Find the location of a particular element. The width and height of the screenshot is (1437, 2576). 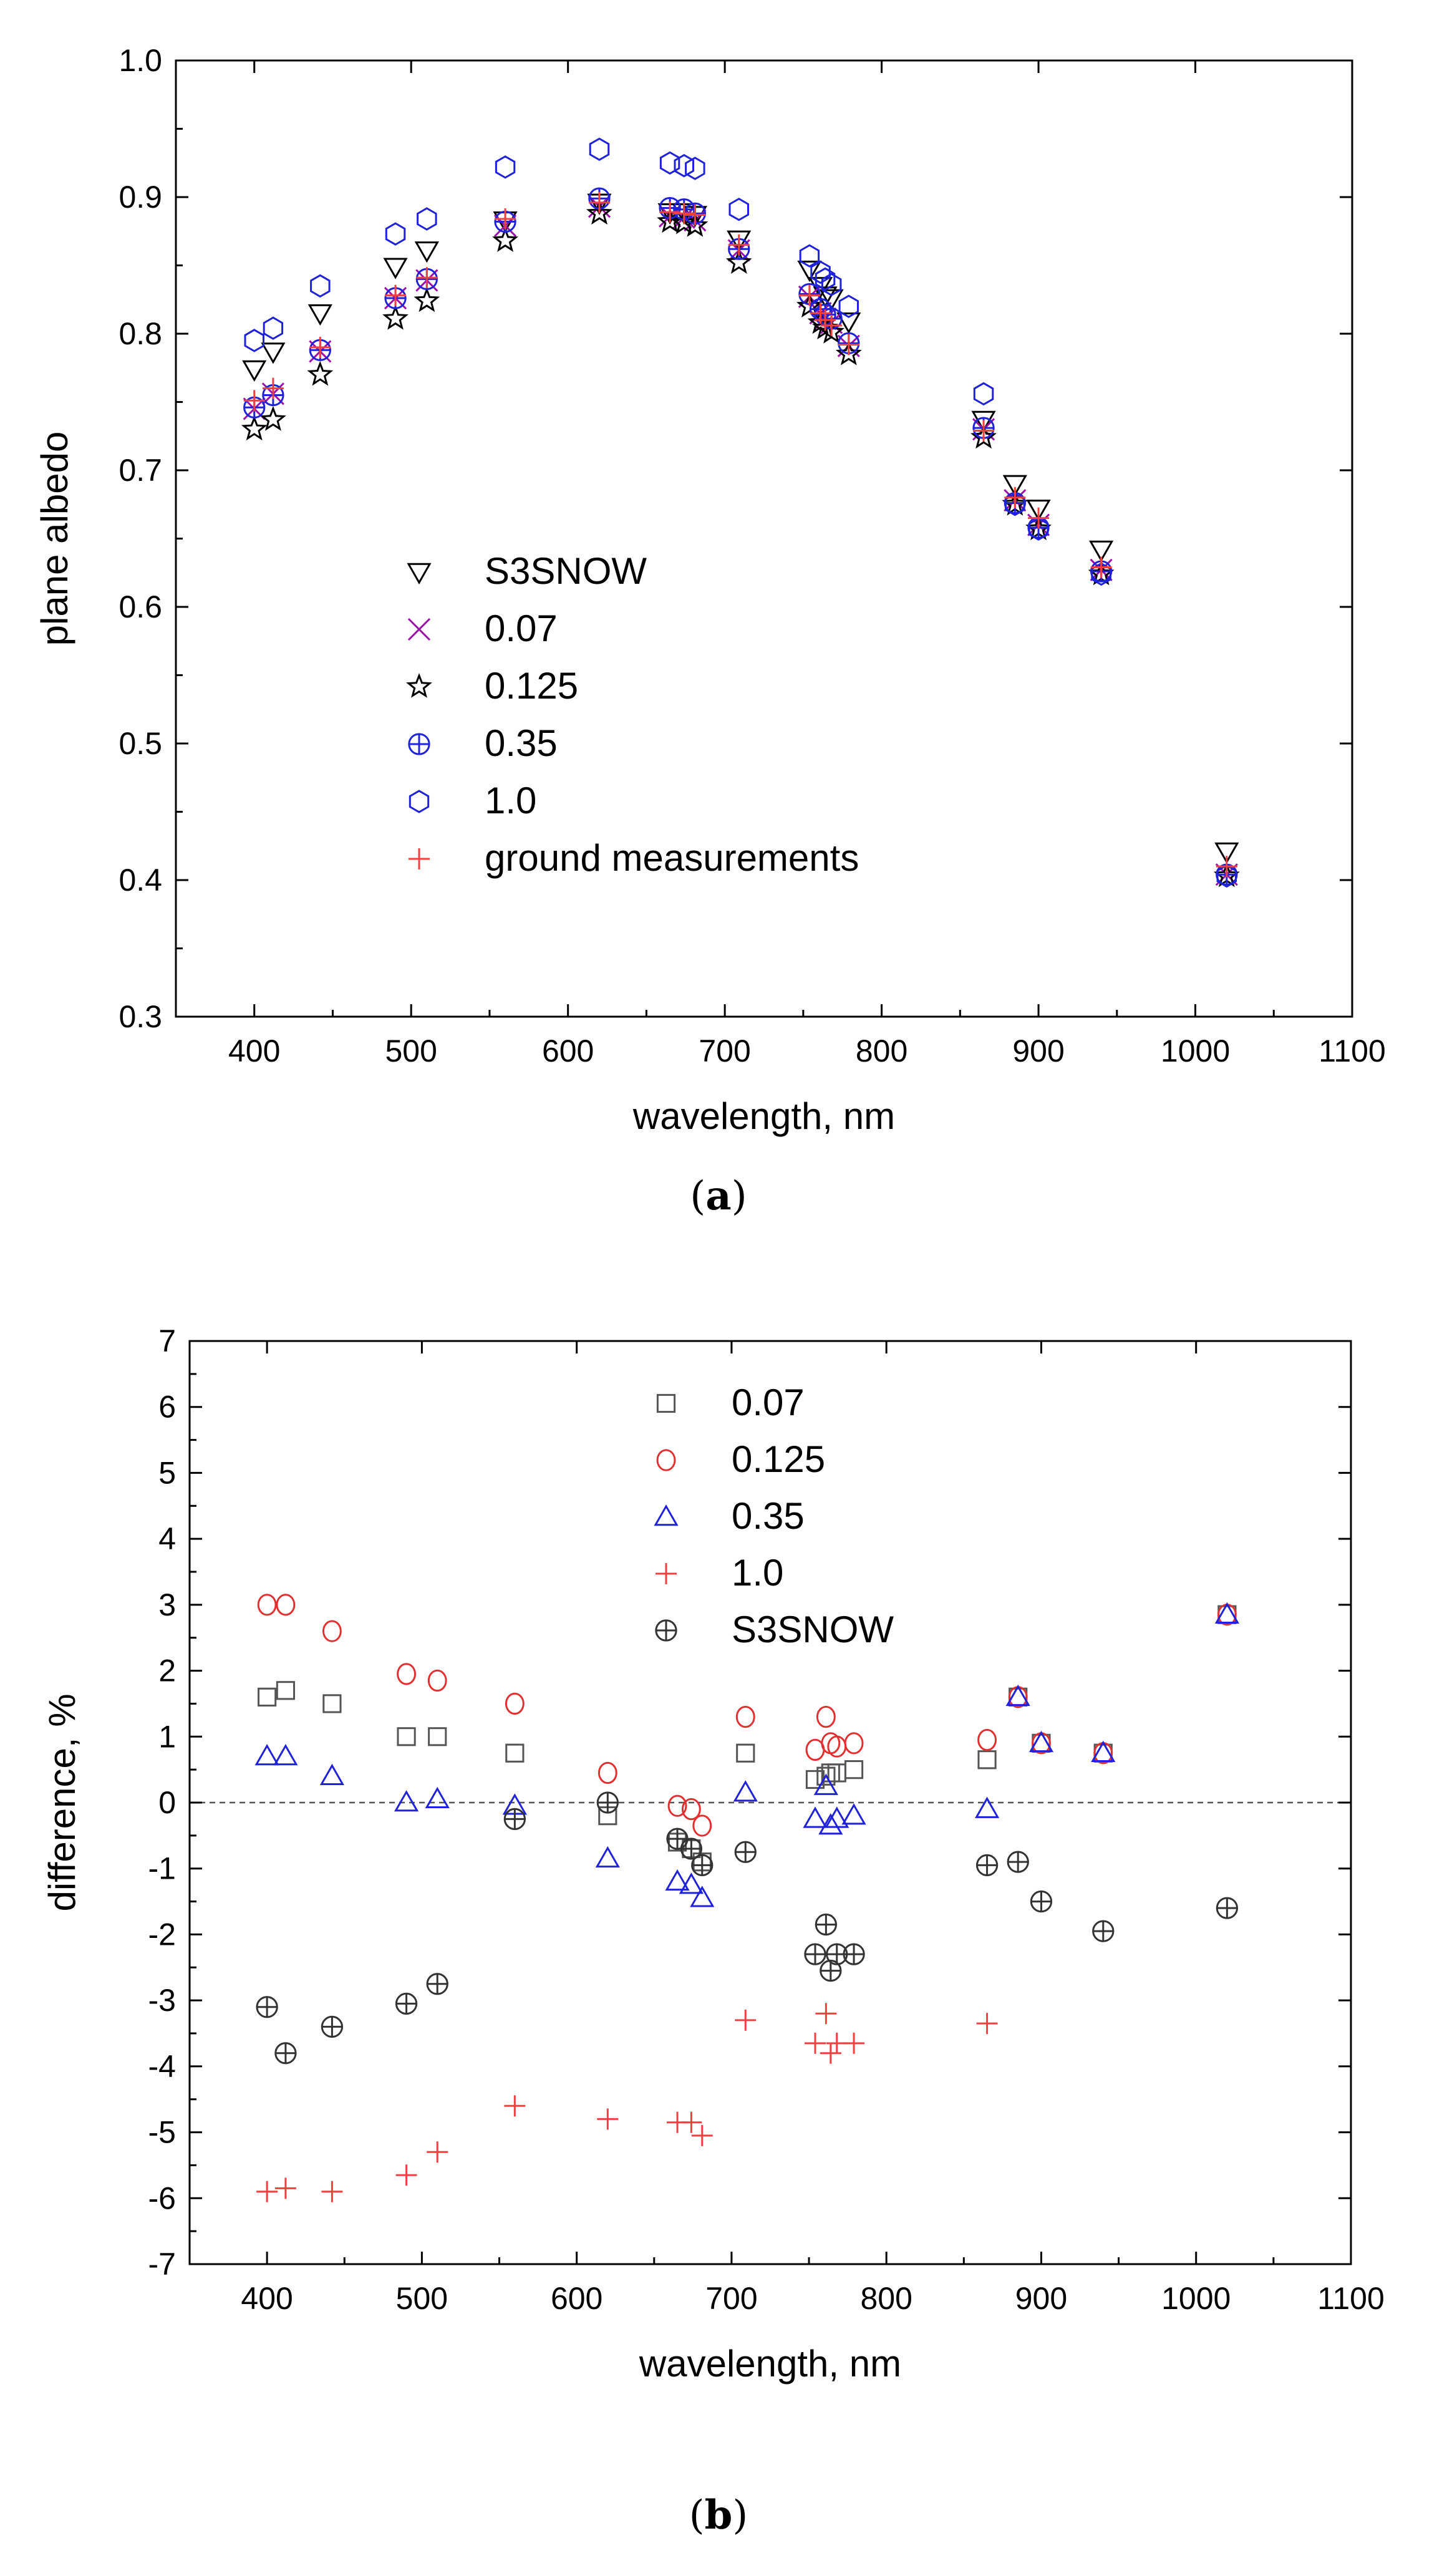

y-tick-label: 5 is located at coordinates (167, 1472).